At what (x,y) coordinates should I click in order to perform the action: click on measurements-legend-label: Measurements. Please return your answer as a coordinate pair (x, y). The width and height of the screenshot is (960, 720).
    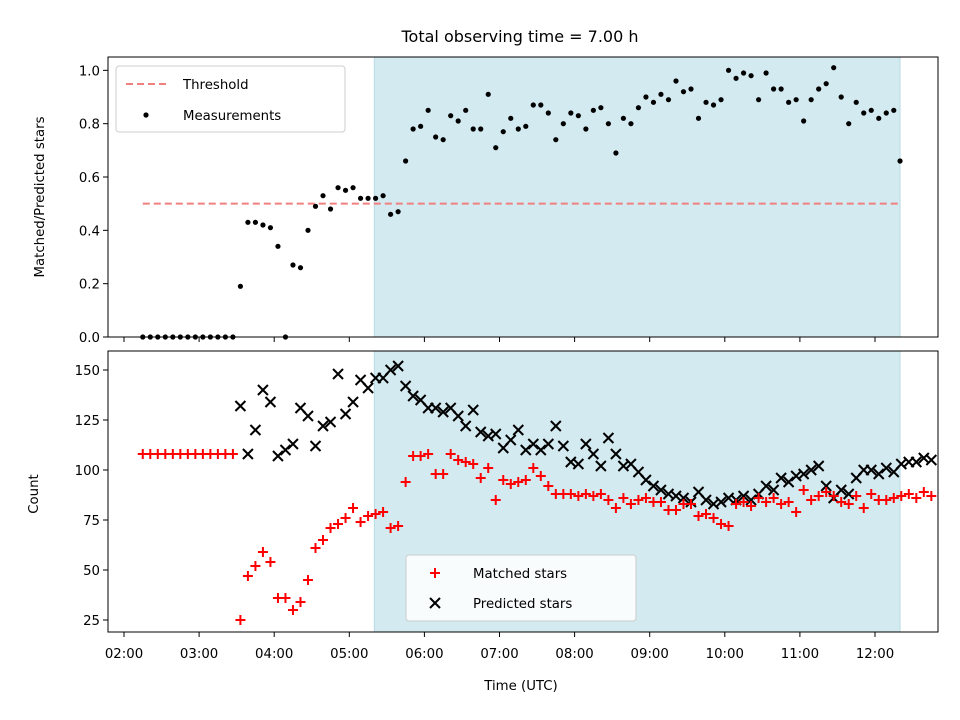
    Looking at the image, I should click on (232, 116).